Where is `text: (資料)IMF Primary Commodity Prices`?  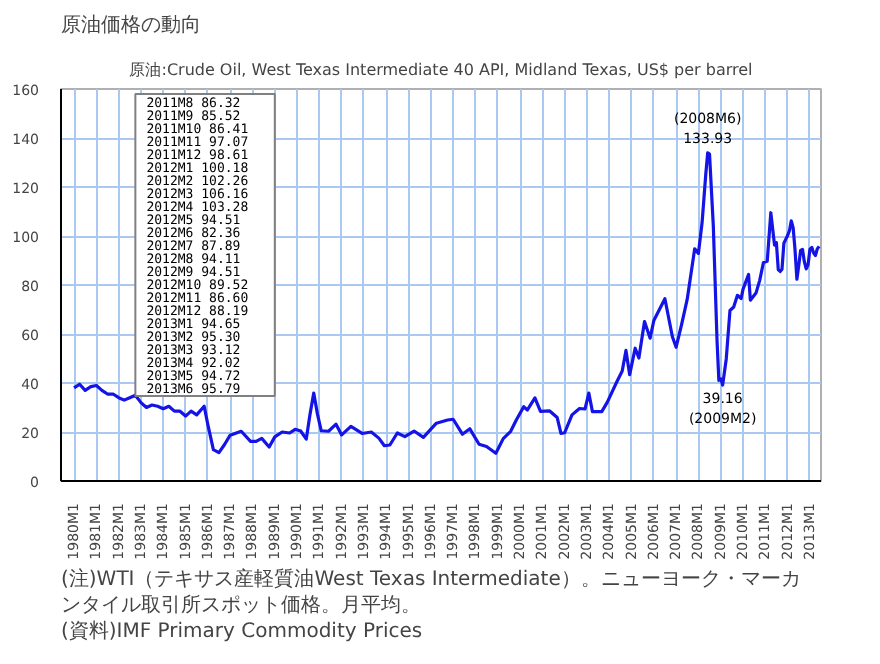
text: (資料)IMF Primary Commodity Prices is located at coordinates (242, 631).